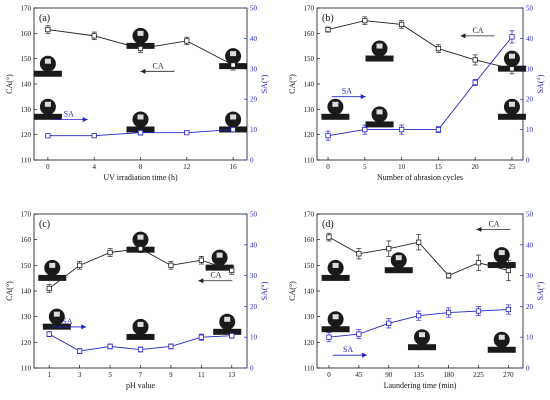  I want to click on x-tick-label: 20, so click(476, 167).